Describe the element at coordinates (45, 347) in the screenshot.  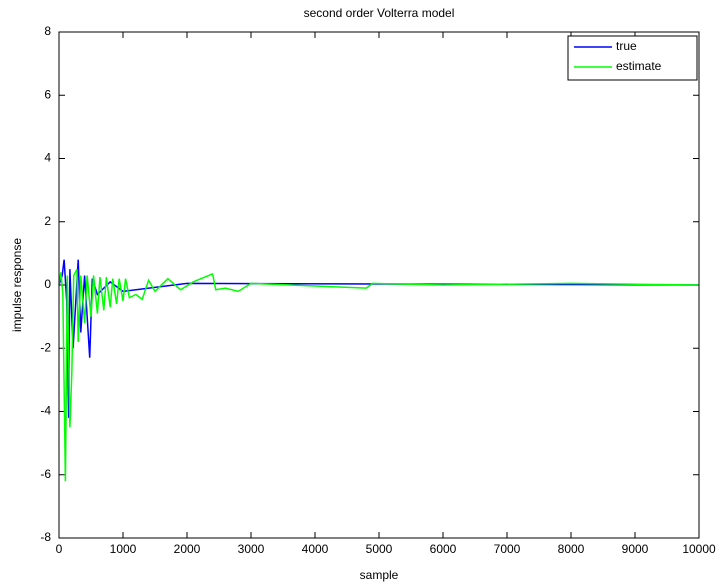
I see `y-tick-label: -2` at that location.